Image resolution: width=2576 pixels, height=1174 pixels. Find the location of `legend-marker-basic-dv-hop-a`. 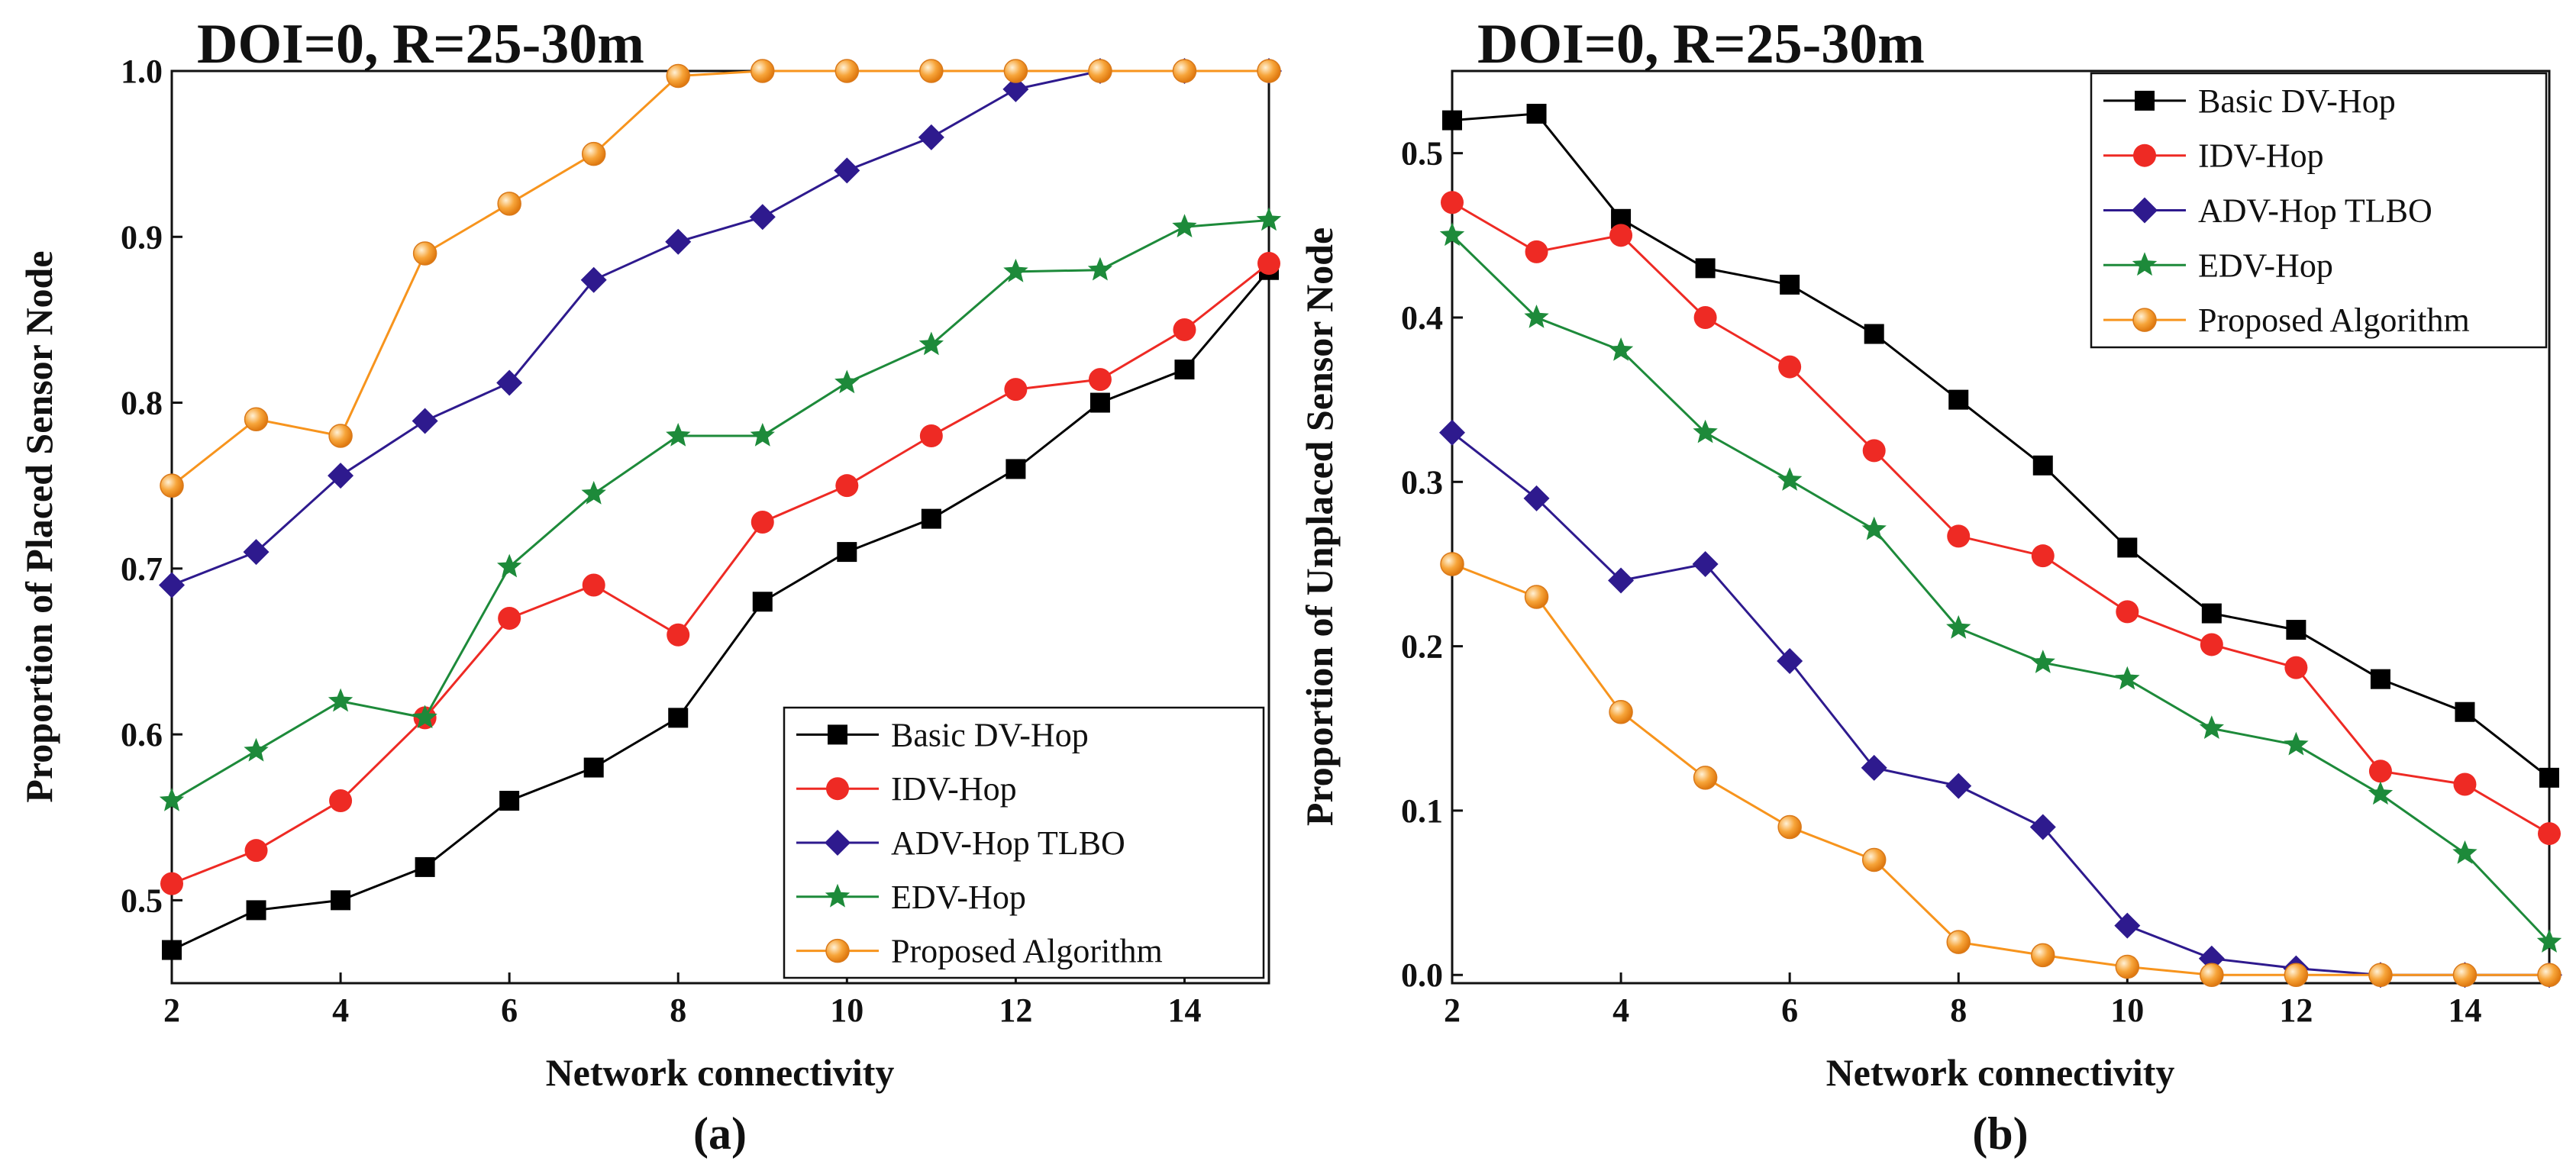

legend-marker-basic-dv-hop-a is located at coordinates (837, 735).